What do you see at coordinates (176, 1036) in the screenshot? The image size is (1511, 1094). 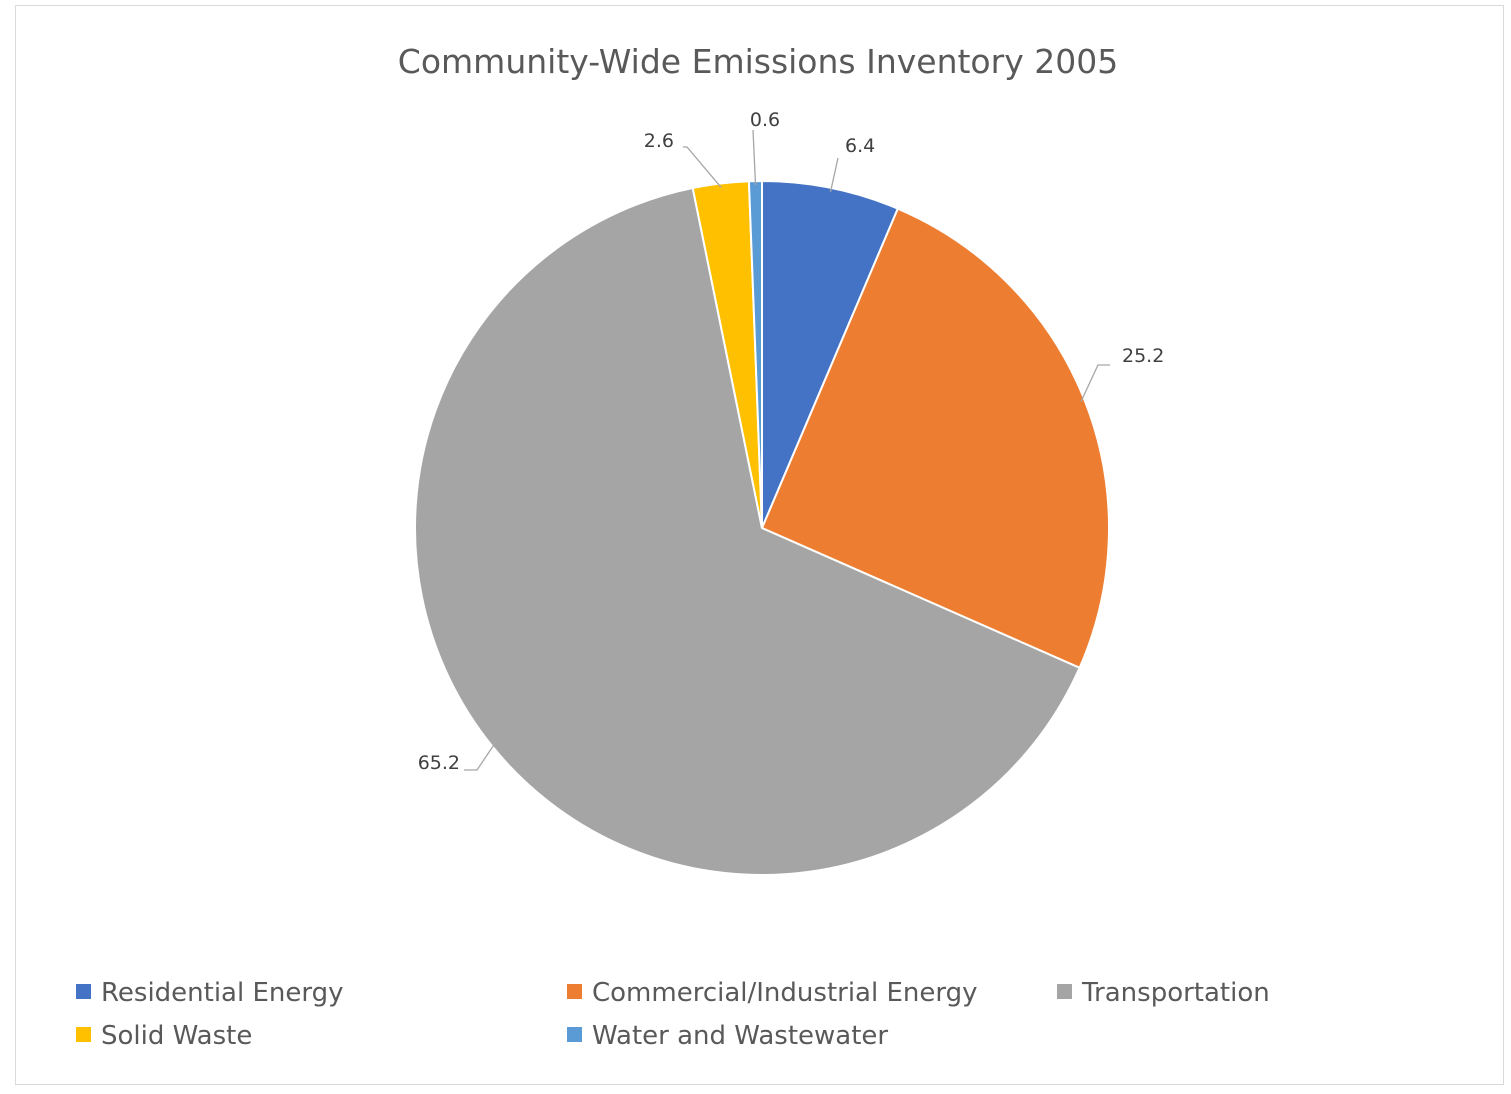 I see `legend-label-solid-waste: Solid Waste` at bounding box center [176, 1036].